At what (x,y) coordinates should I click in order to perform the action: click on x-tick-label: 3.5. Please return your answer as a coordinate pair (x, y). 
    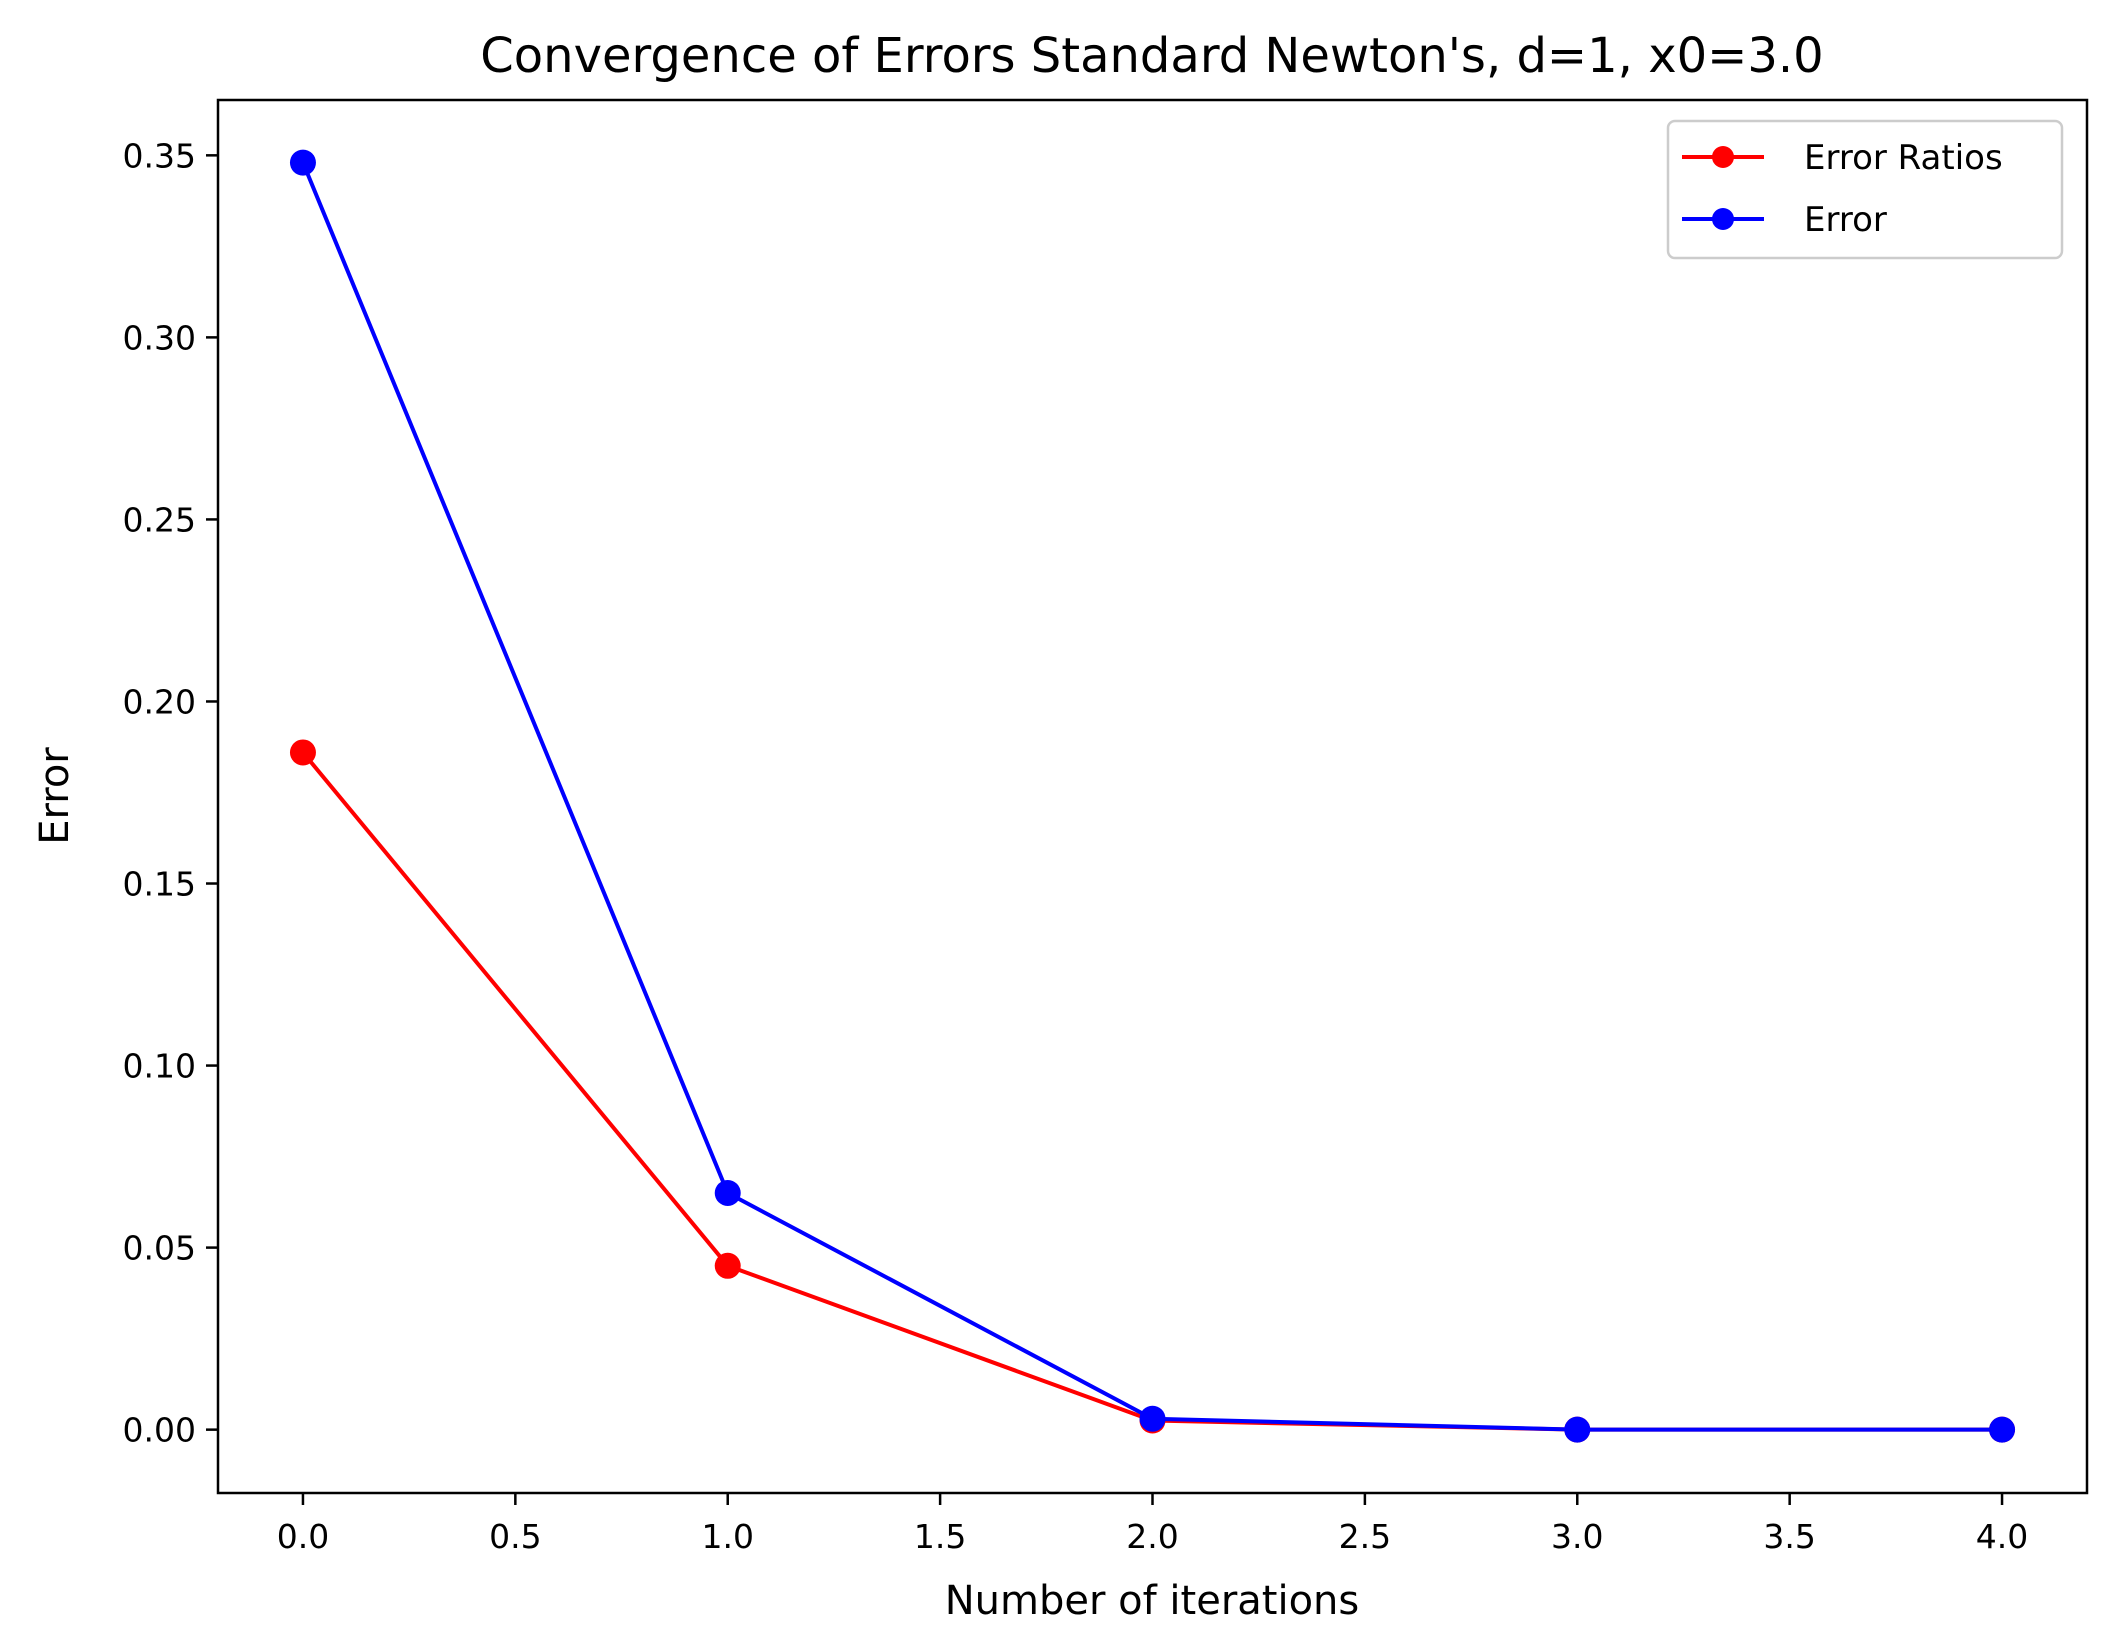
    Looking at the image, I should click on (1789, 1536).